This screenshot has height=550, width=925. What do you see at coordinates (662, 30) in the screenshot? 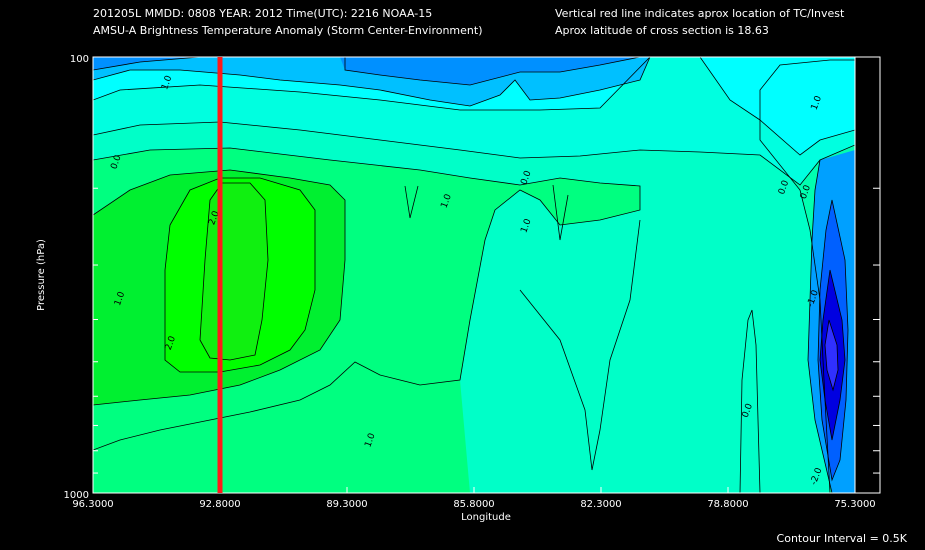
I see `header-line2-right: Aprox latitude of cross section is 18.63` at bounding box center [662, 30].